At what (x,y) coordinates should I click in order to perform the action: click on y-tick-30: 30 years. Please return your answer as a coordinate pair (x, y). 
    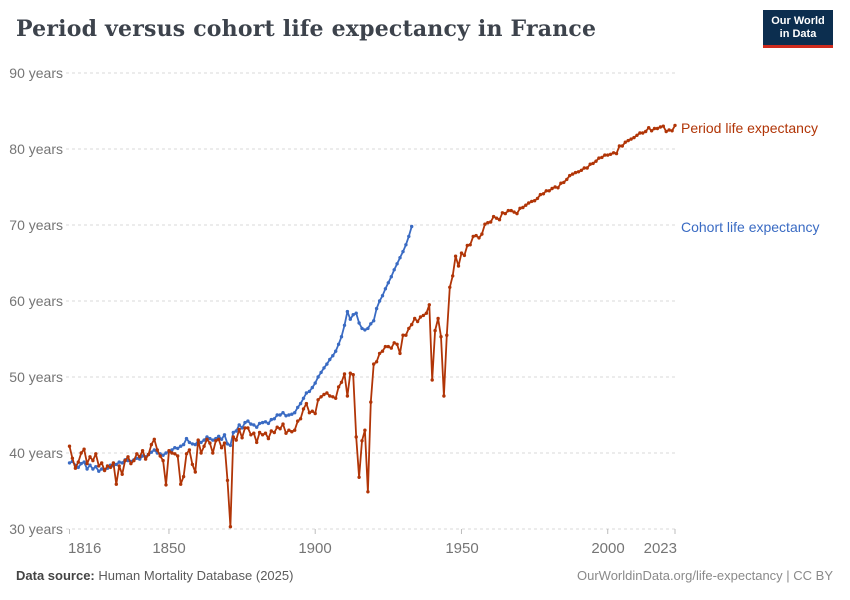
    Looking at the image, I should click on (36, 529).